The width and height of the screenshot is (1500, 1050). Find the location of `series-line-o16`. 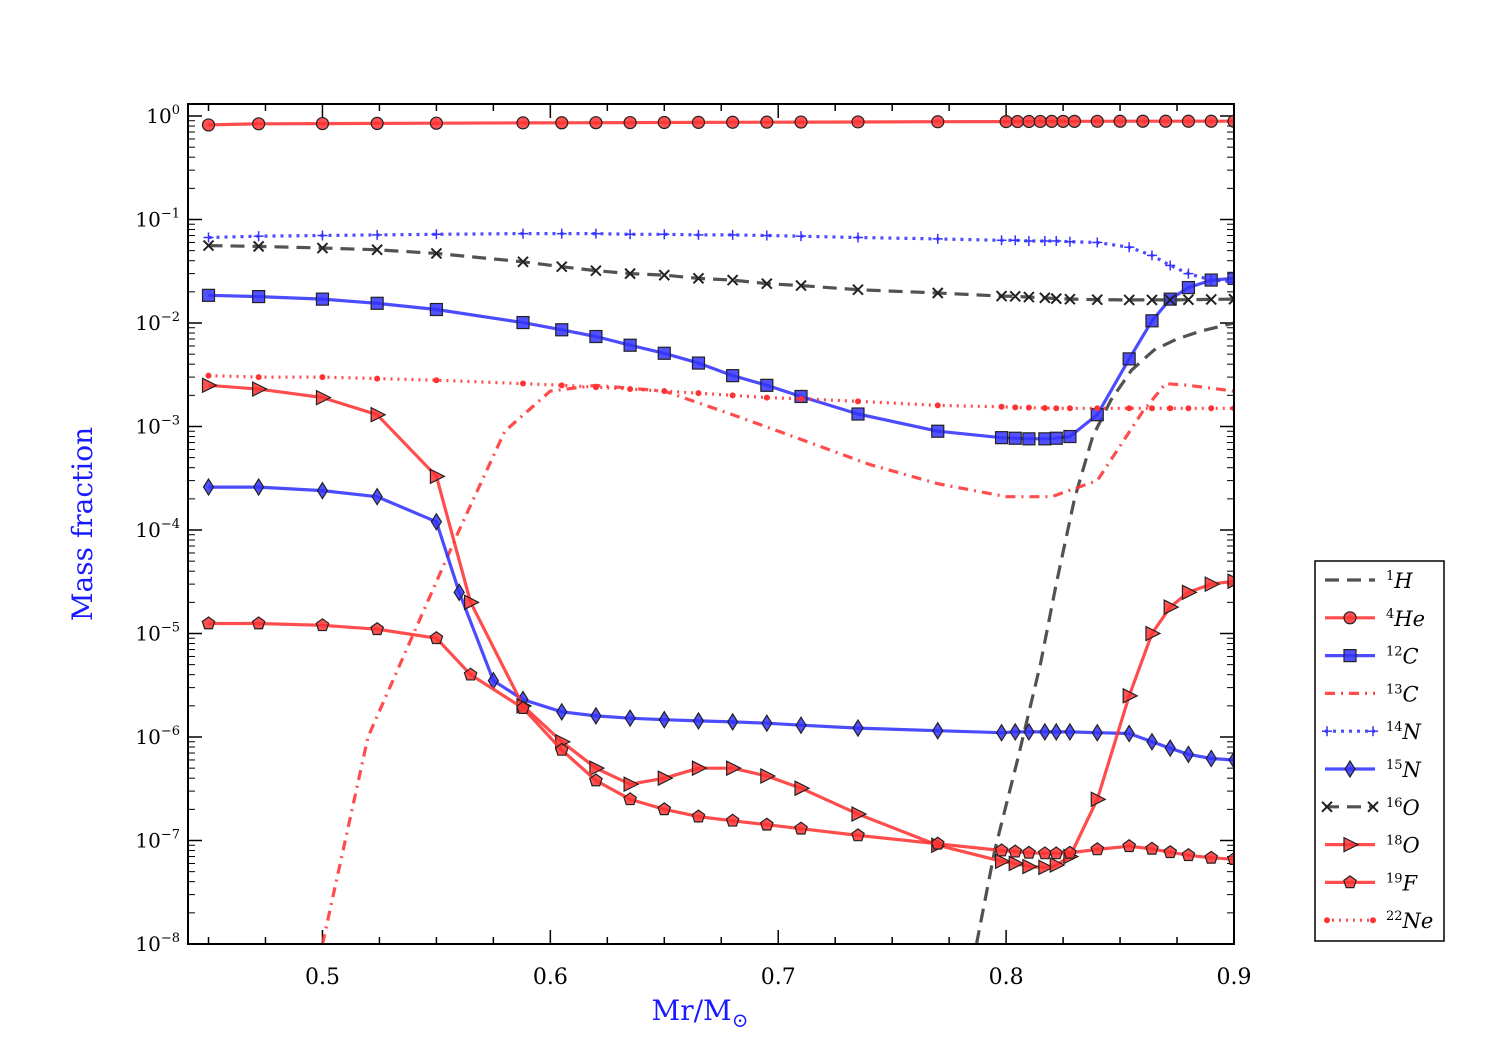

series-line-o16 is located at coordinates (721, 273).